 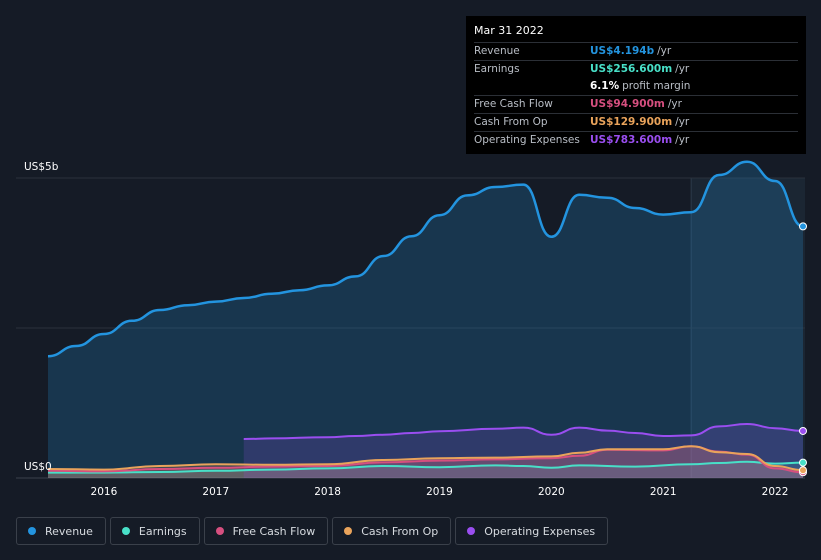 What do you see at coordinates (527, 140) in the screenshot?
I see `tooltip-row-label: Operating Expenses` at bounding box center [527, 140].